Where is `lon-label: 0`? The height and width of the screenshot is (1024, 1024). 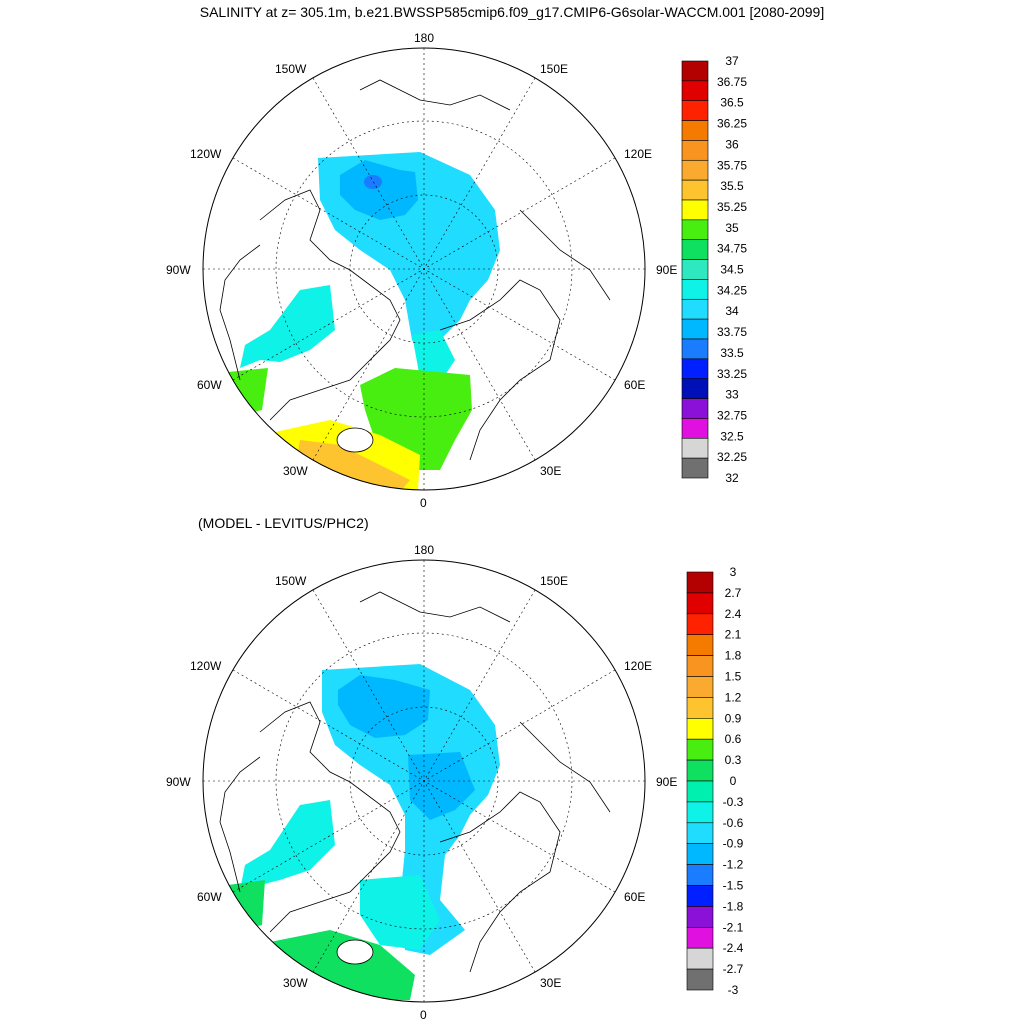
lon-label: 0 is located at coordinates (423, 503).